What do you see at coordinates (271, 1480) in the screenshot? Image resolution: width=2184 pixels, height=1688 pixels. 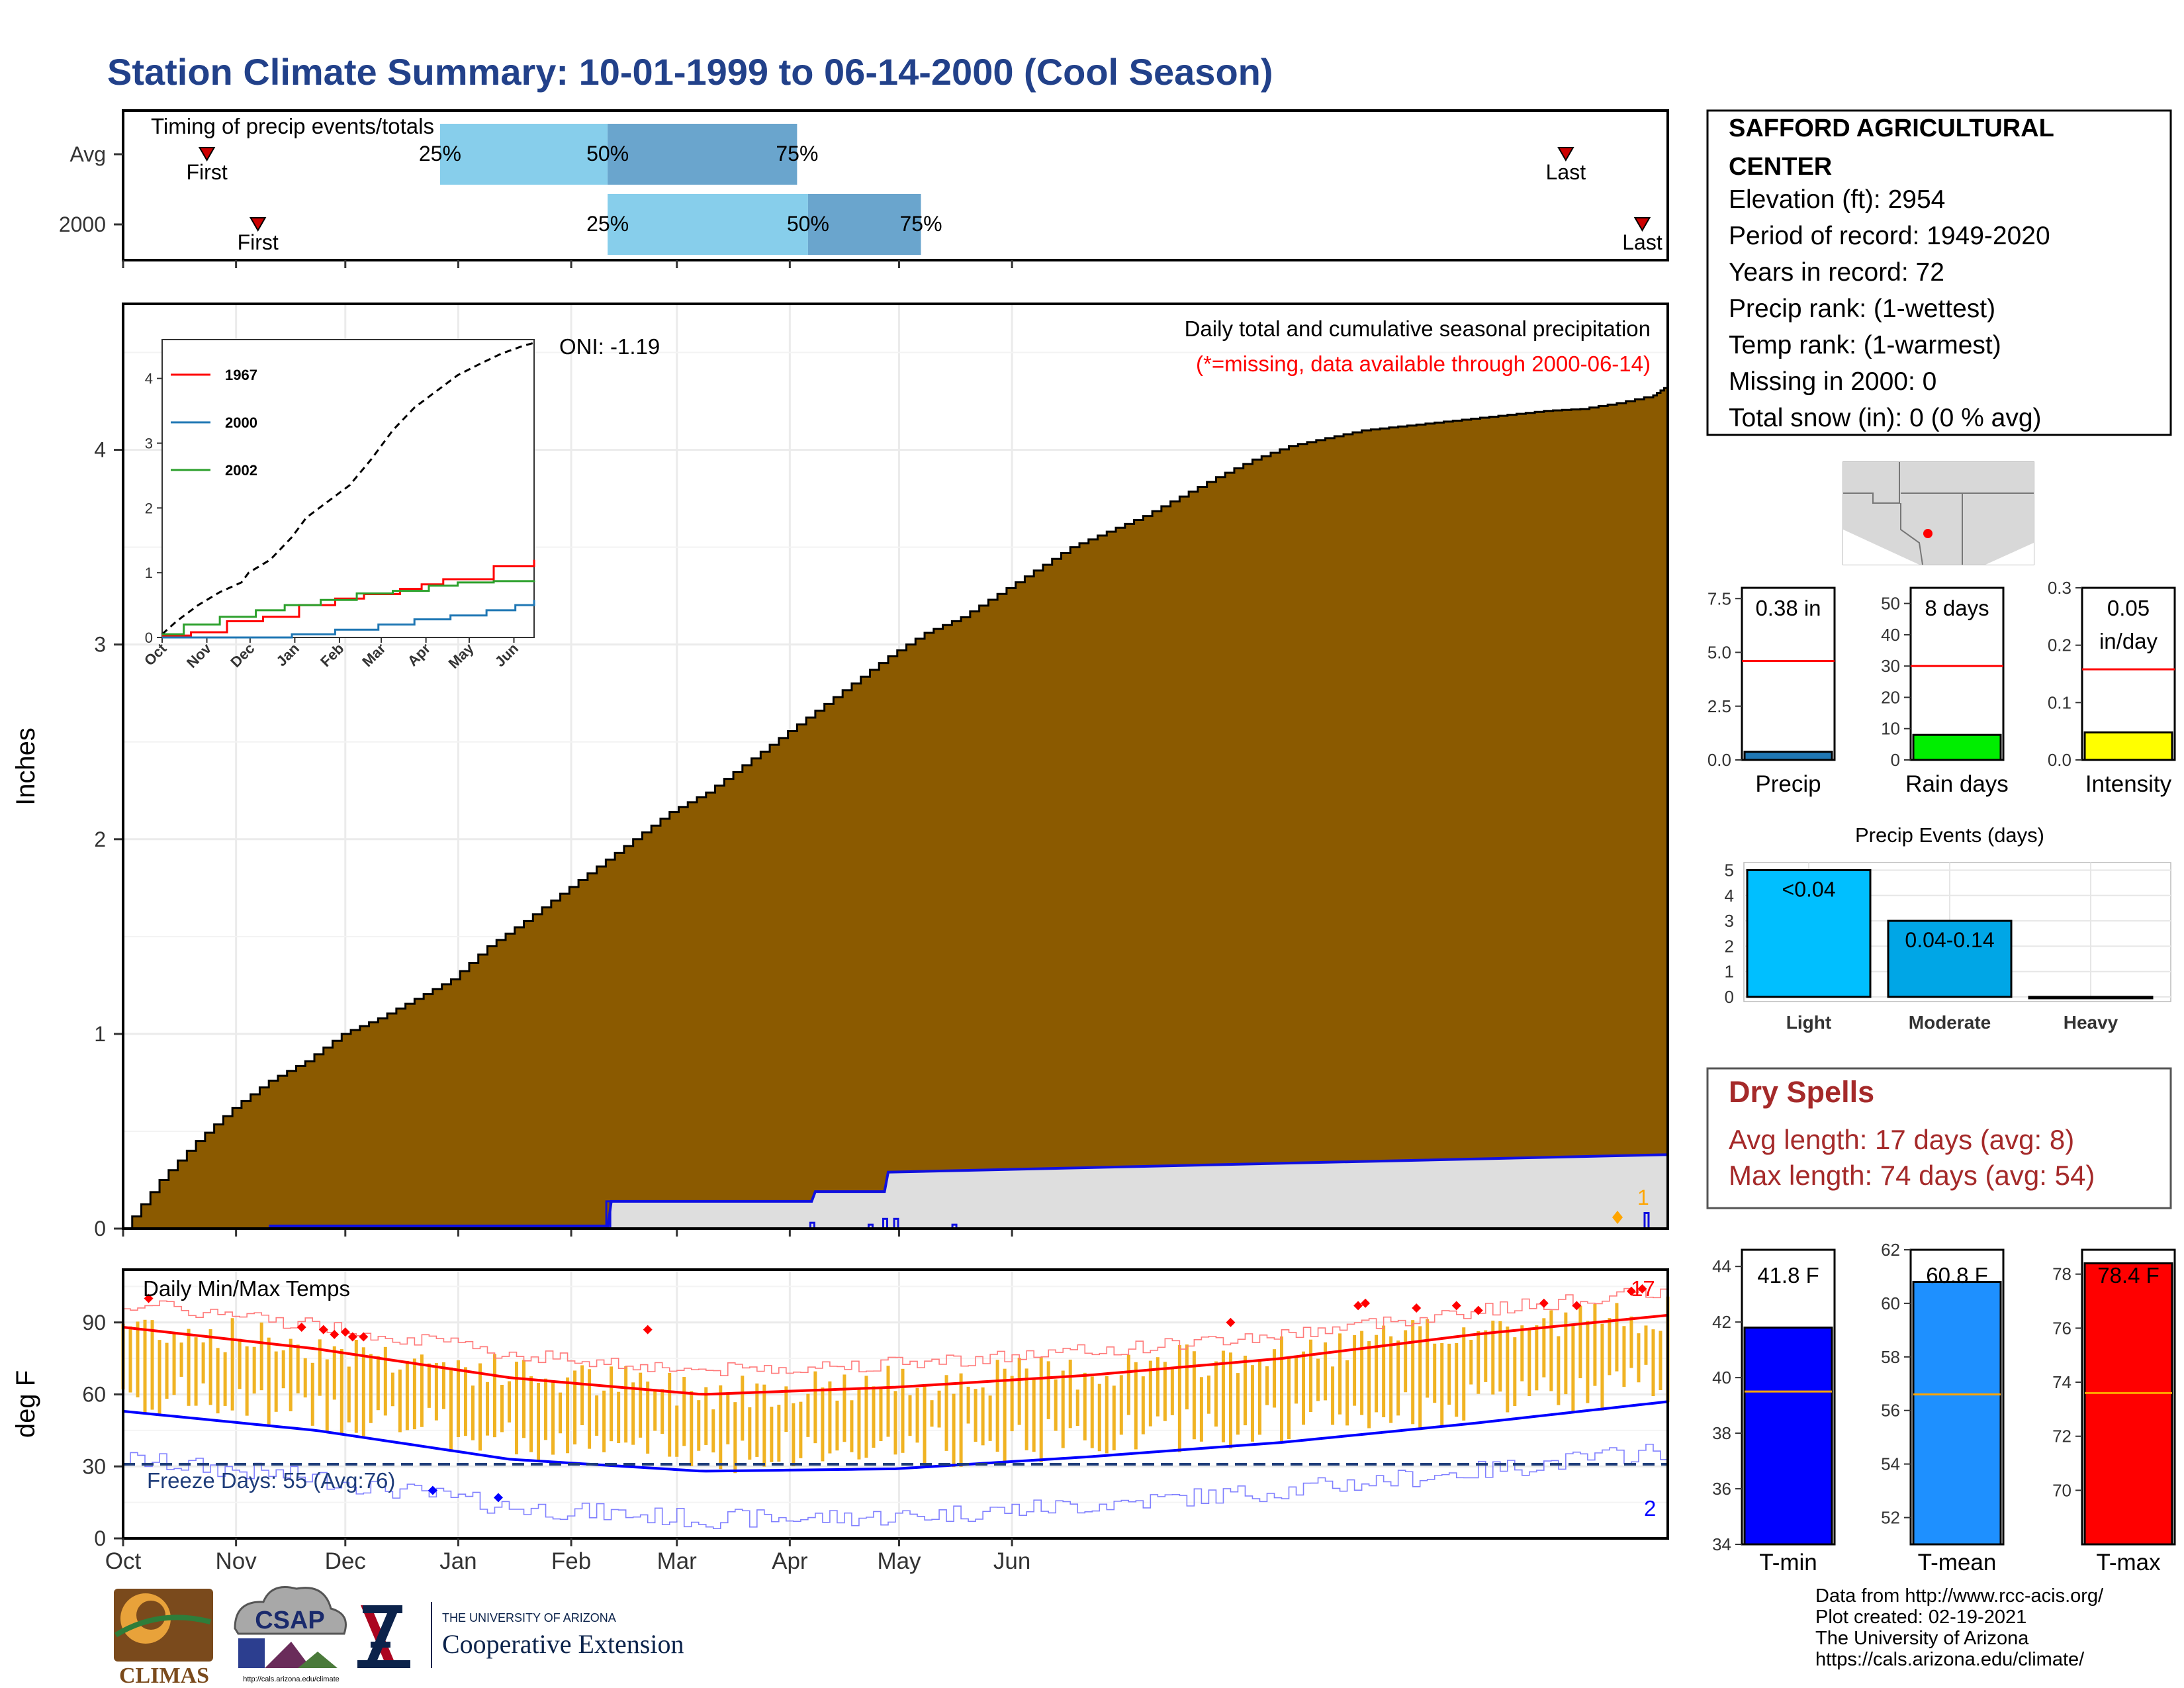 I see `freeze-days-label: Freeze Days: 55 (Avg:76)` at bounding box center [271, 1480].